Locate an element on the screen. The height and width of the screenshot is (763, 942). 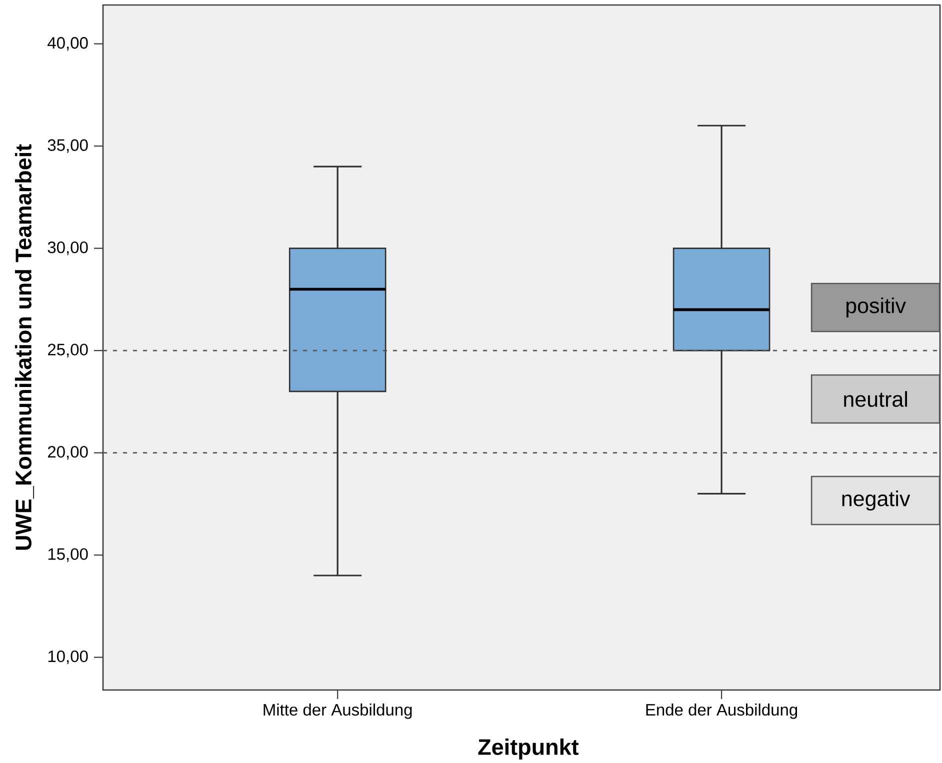
x-tick-label: Mitte der Ausbildung is located at coordinates (338, 711).